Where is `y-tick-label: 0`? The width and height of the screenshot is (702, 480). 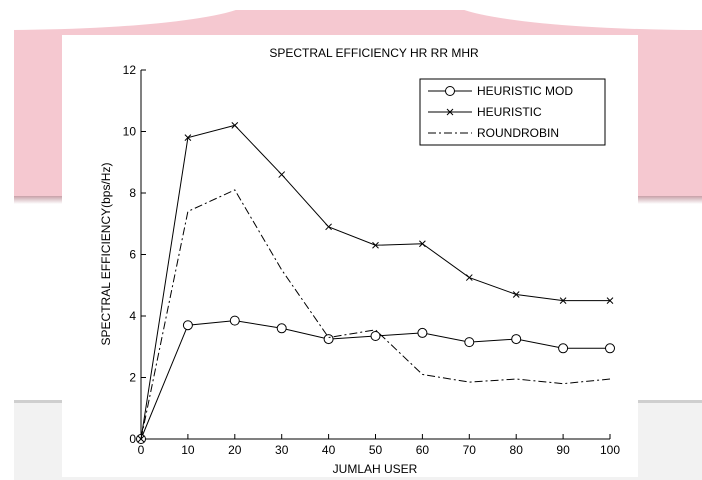 y-tick-label: 0 is located at coordinates (132, 439).